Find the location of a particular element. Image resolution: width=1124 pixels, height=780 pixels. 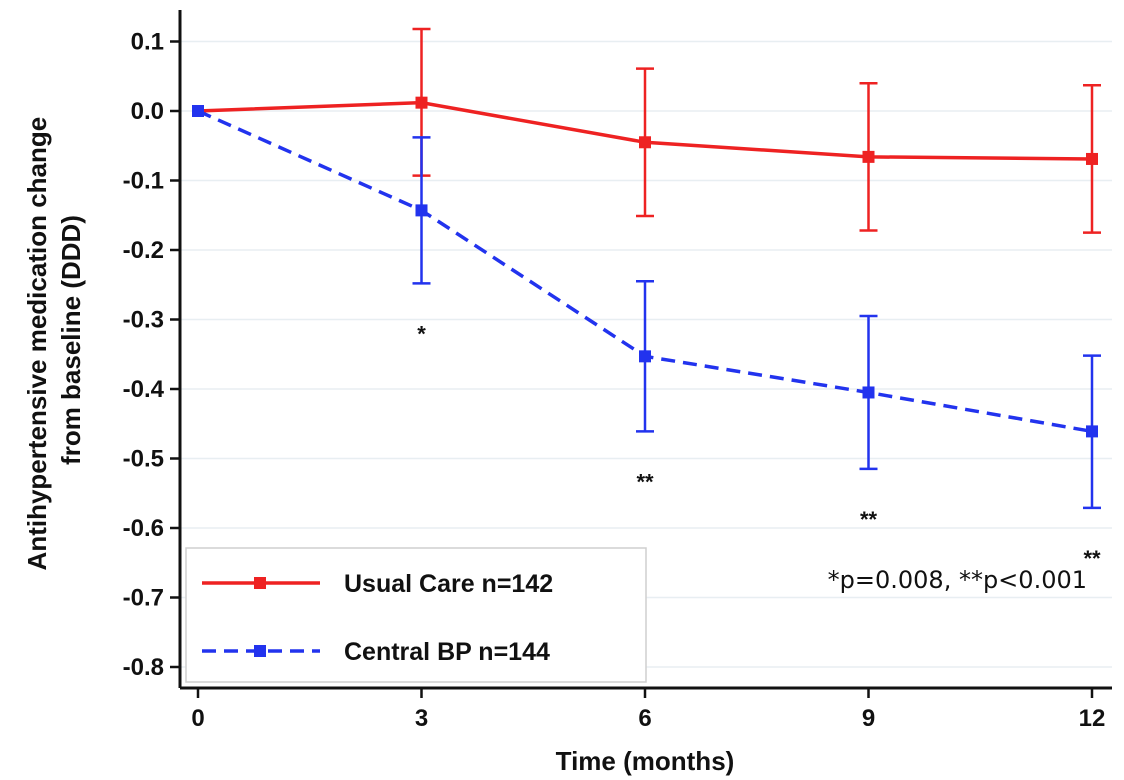

y-tick-label: 0.0 is located at coordinates (147, 111).